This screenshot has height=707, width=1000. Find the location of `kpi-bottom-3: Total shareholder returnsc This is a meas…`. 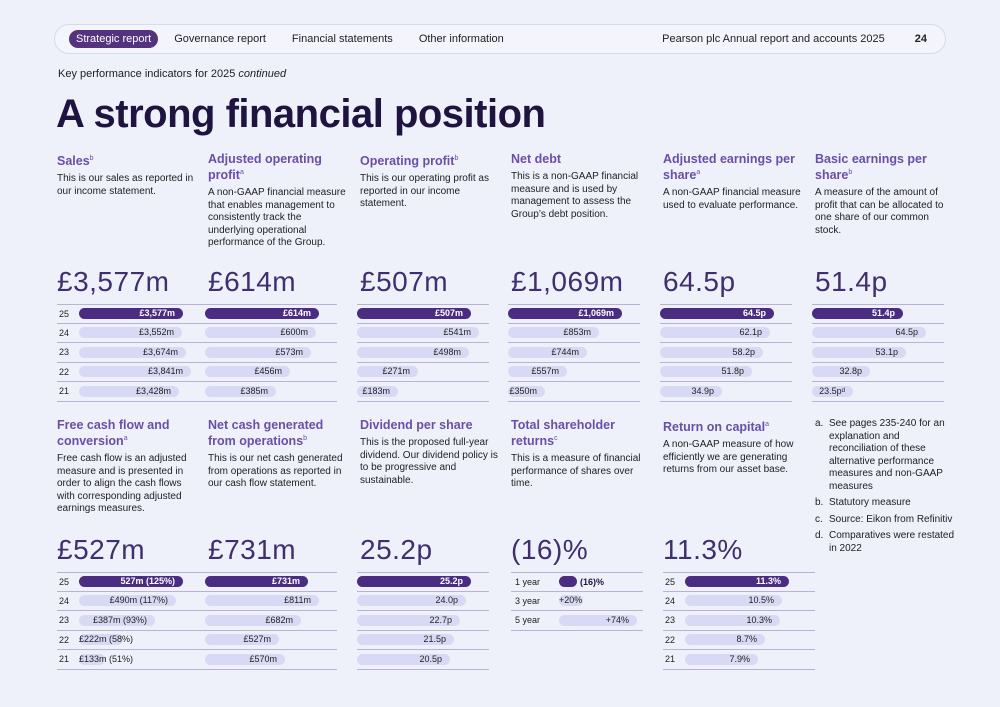

kpi-bottom-3: Total shareholder returnsc This is a meas… is located at coordinates (581, 454).